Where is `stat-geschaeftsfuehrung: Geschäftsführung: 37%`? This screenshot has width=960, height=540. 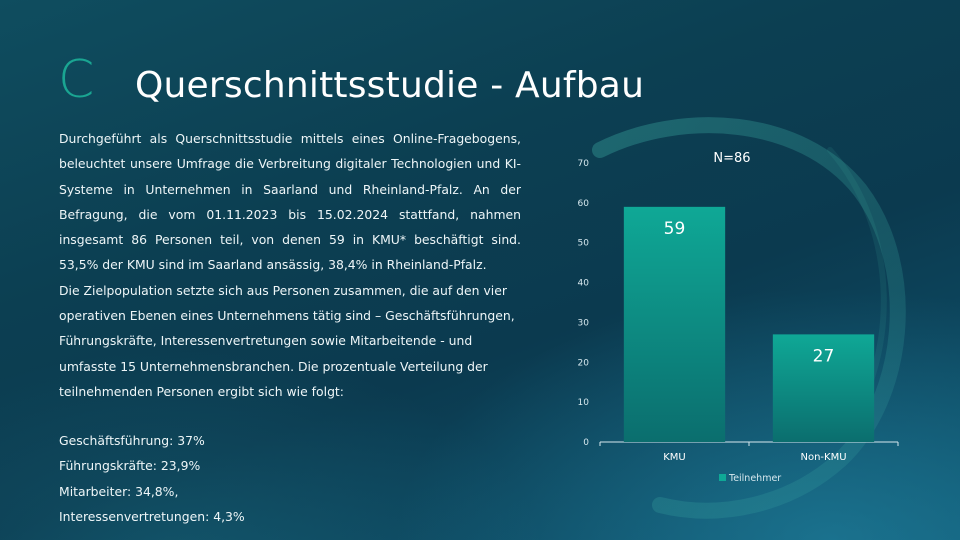 stat-geschaeftsfuehrung: Geschäftsführung: 37% is located at coordinates (132, 440).